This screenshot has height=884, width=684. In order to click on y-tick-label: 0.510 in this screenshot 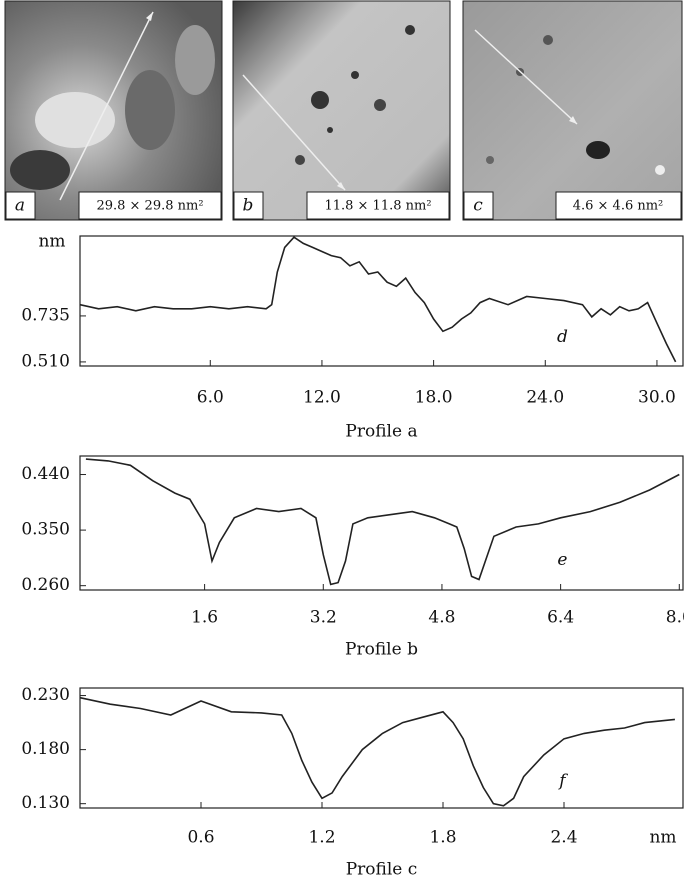, I will do `click(45, 361)`.